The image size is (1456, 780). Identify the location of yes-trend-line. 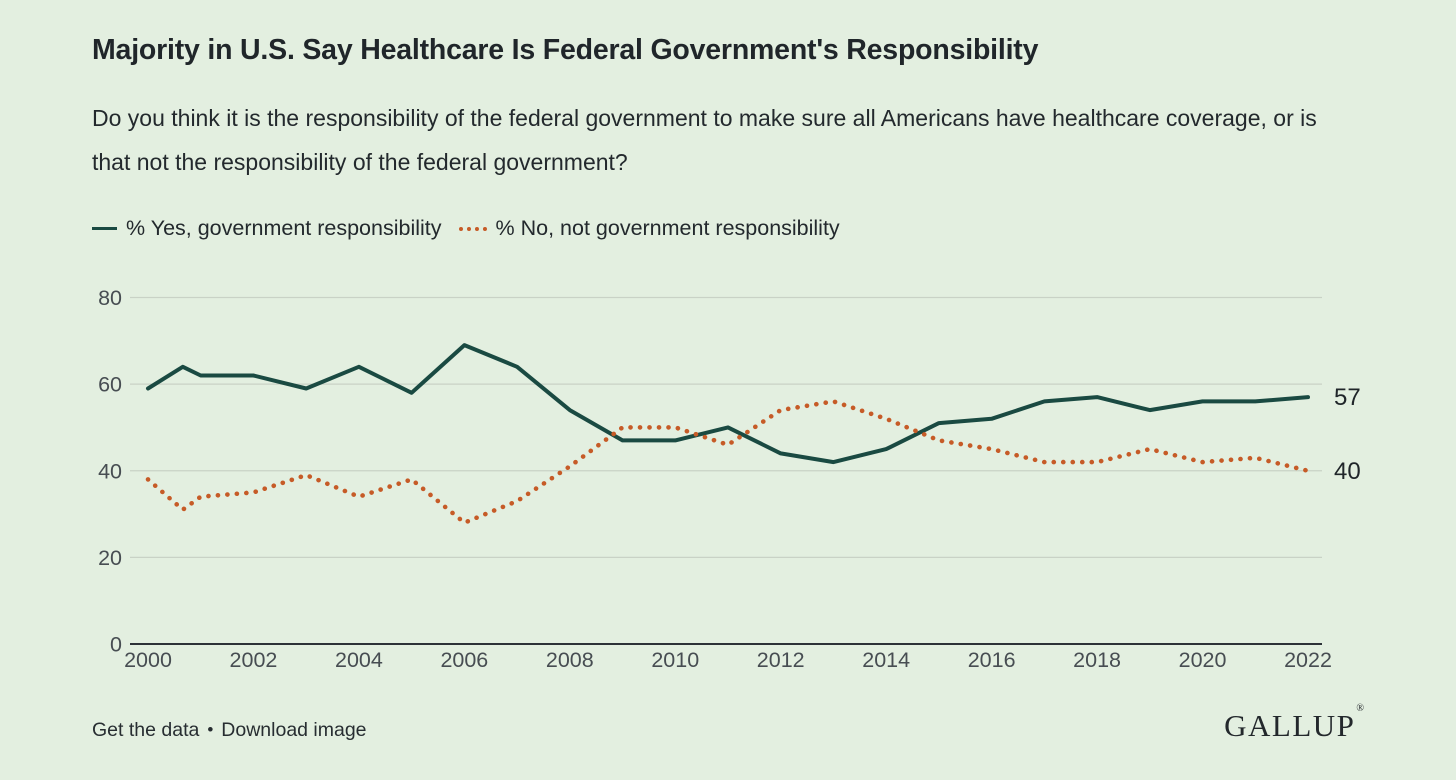
(728, 404).